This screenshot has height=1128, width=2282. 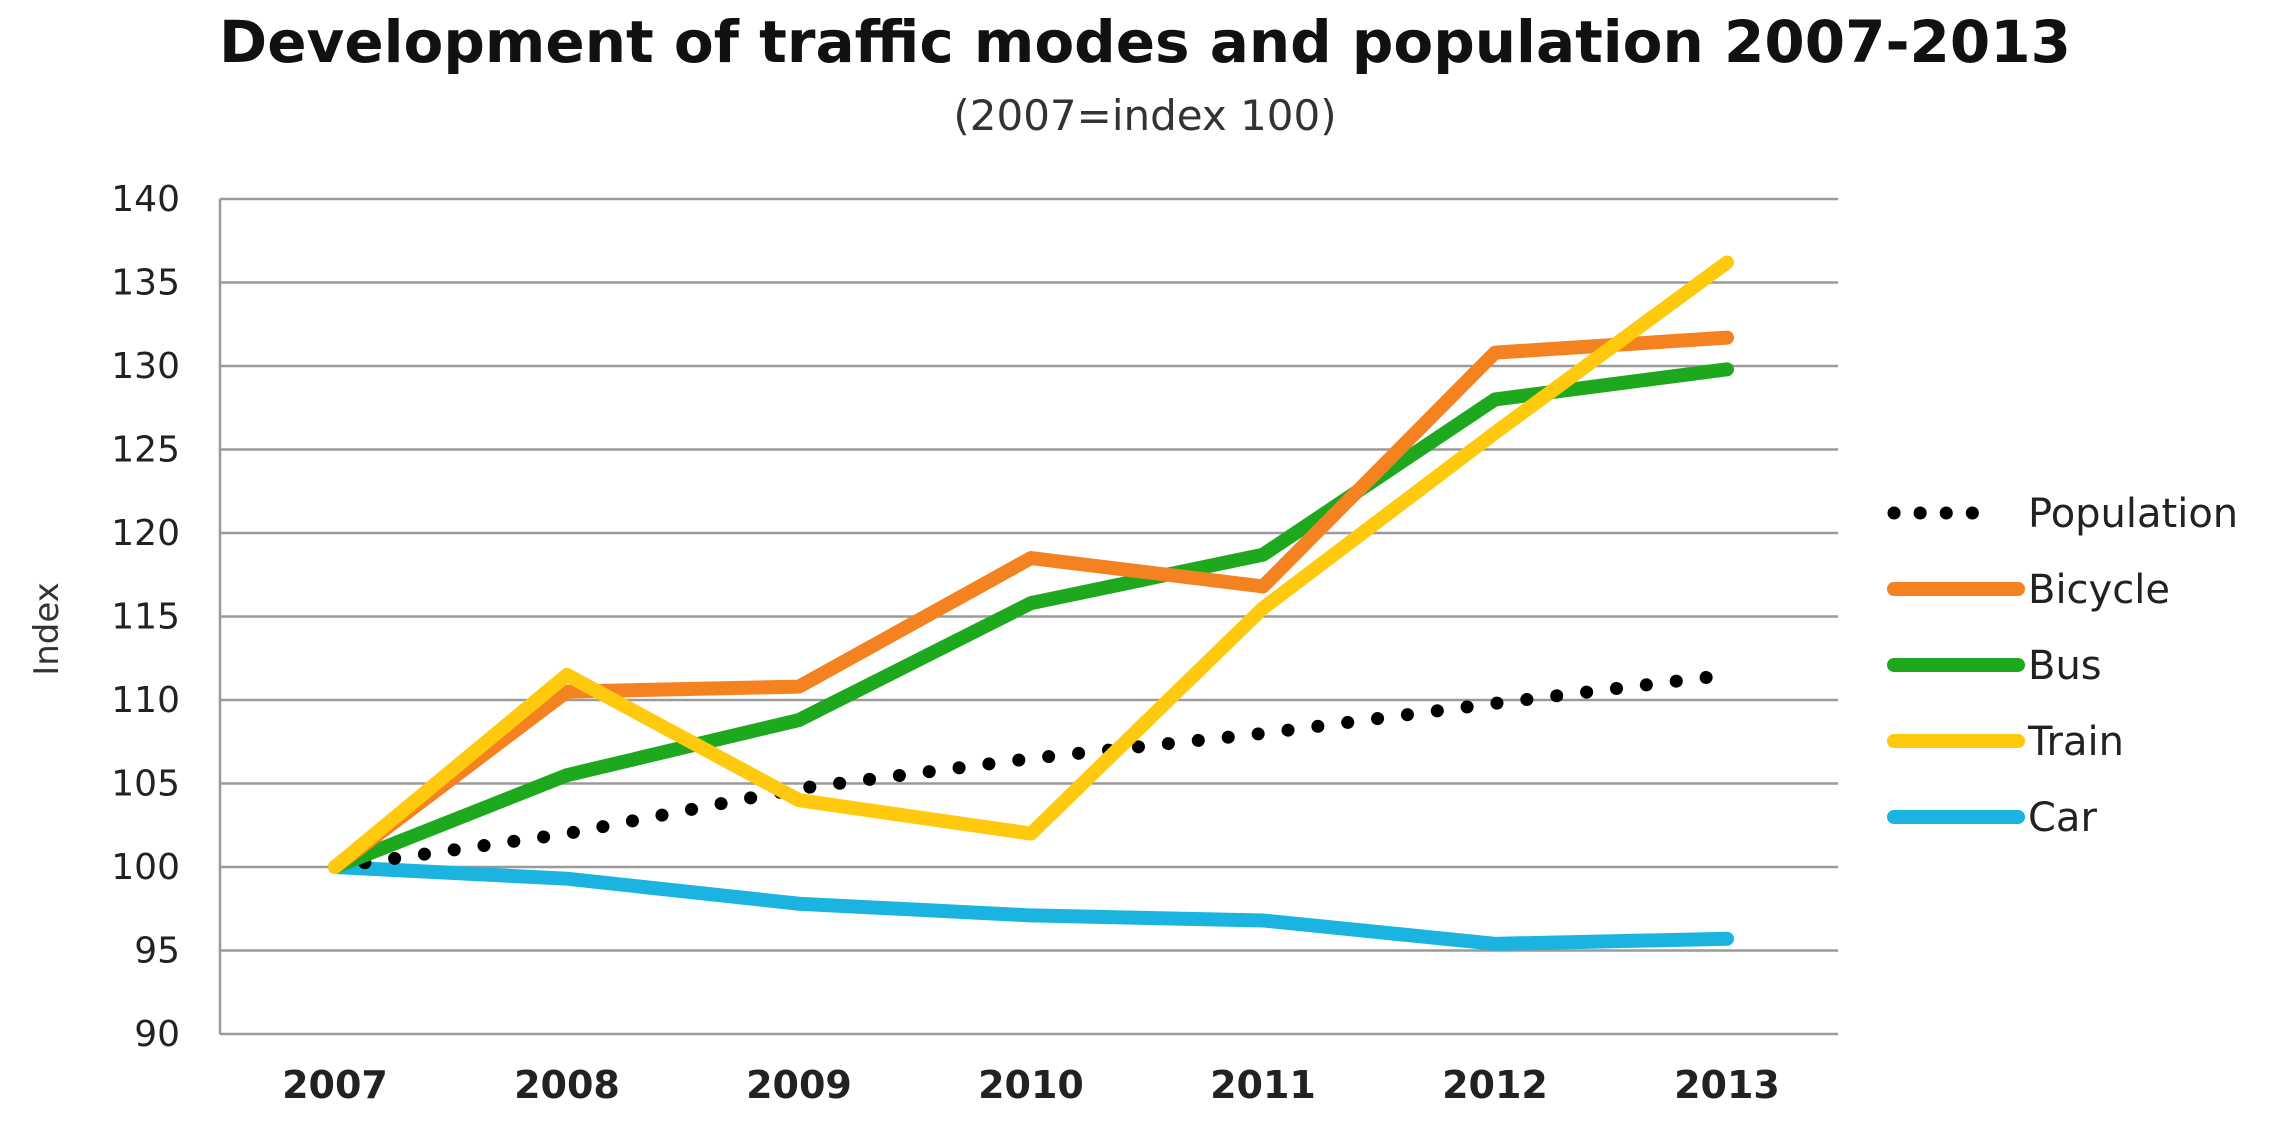 What do you see at coordinates (2133, 514) in the screenshot?
I see `legend-label-population: Population` at bounding box center [2133, 514].